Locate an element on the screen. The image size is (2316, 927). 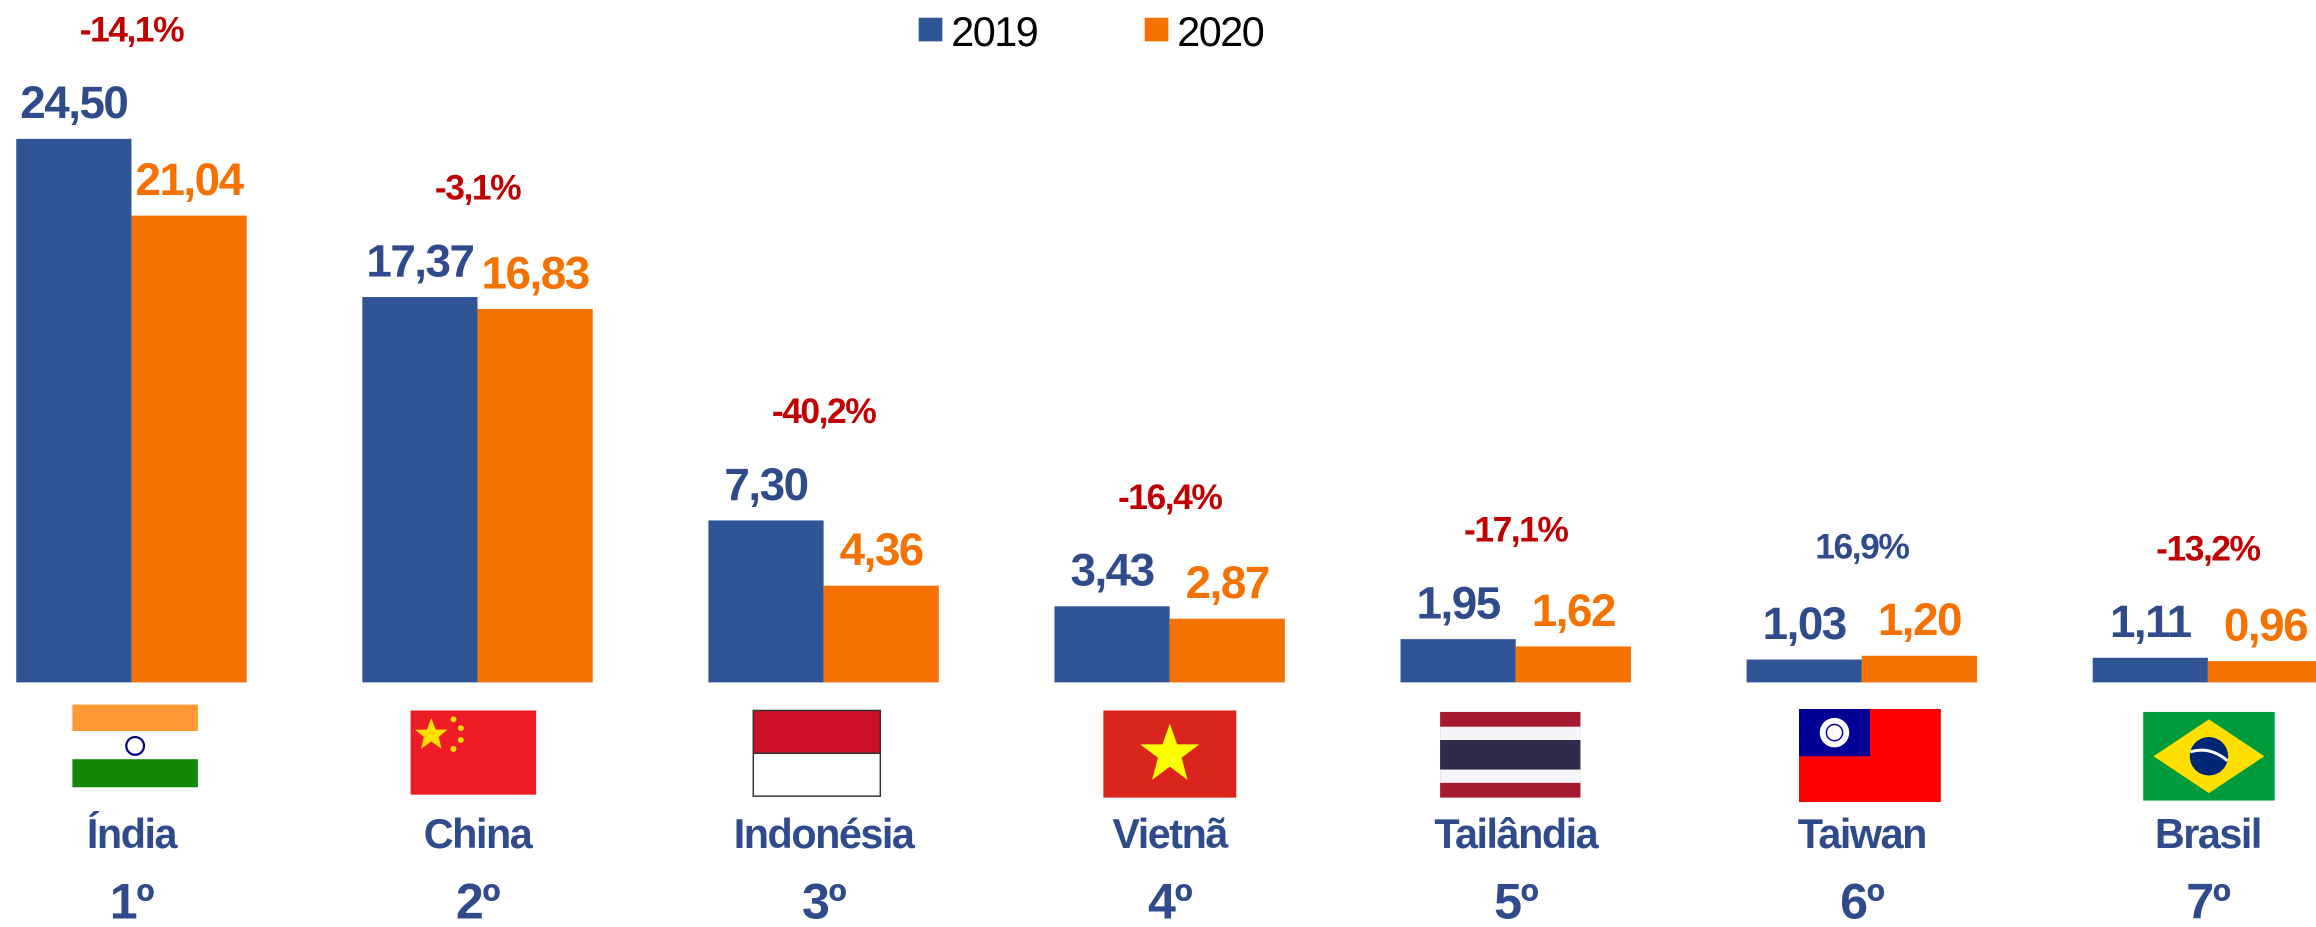
flag-china is located at coordinates (473, 752).